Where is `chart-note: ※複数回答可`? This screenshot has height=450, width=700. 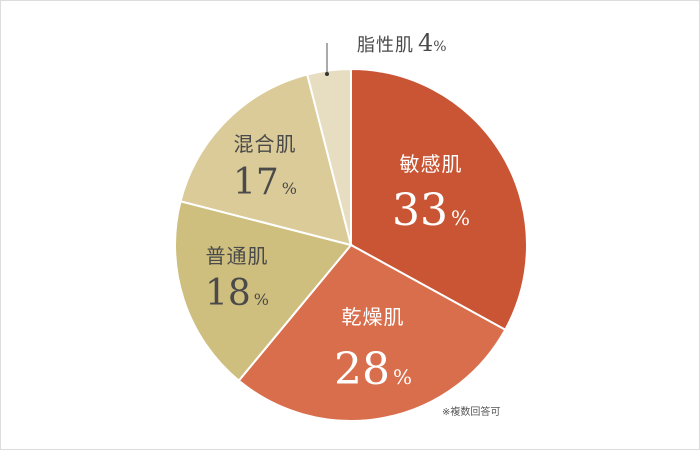
chart-note: ※複数回答可 is located at coordinates (471, 412).